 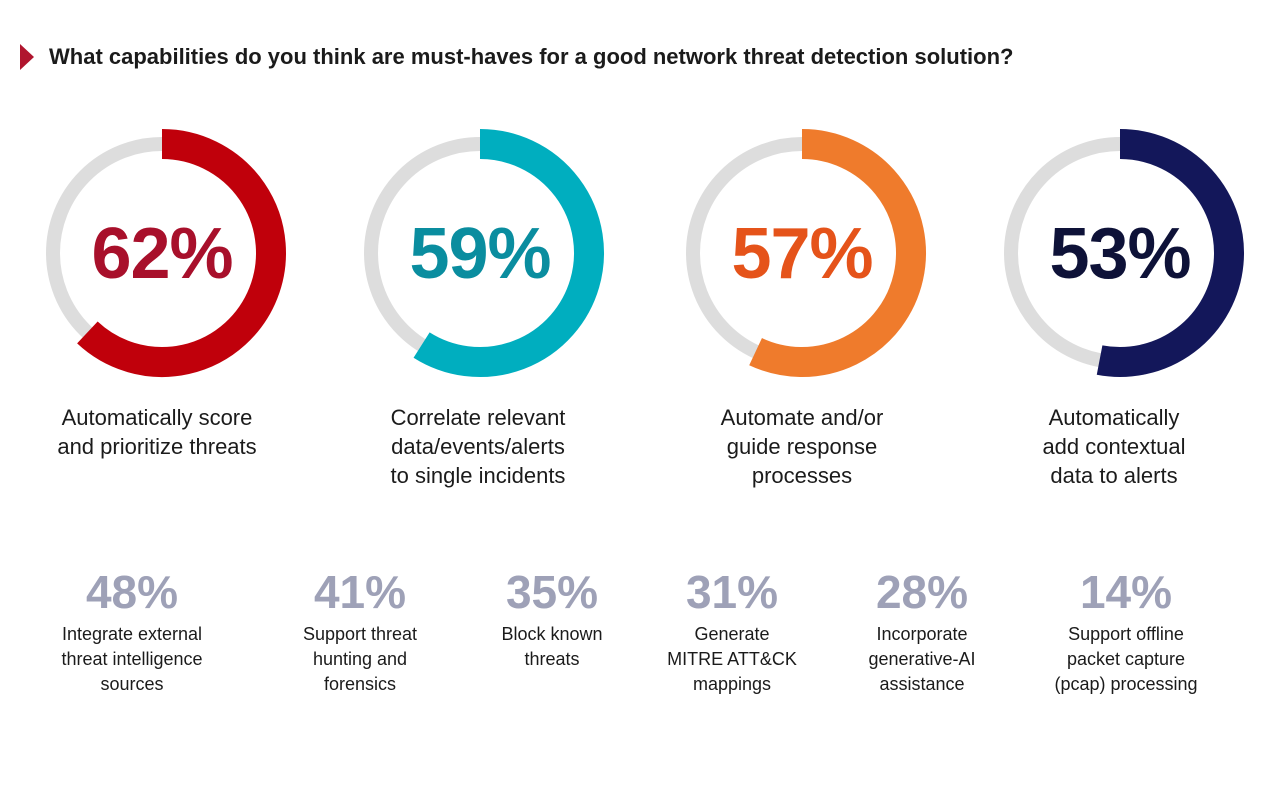 I want to click on stat-item-4: 31% Generate MITRE ATT&CK mappings, so click(x=732, y=631).